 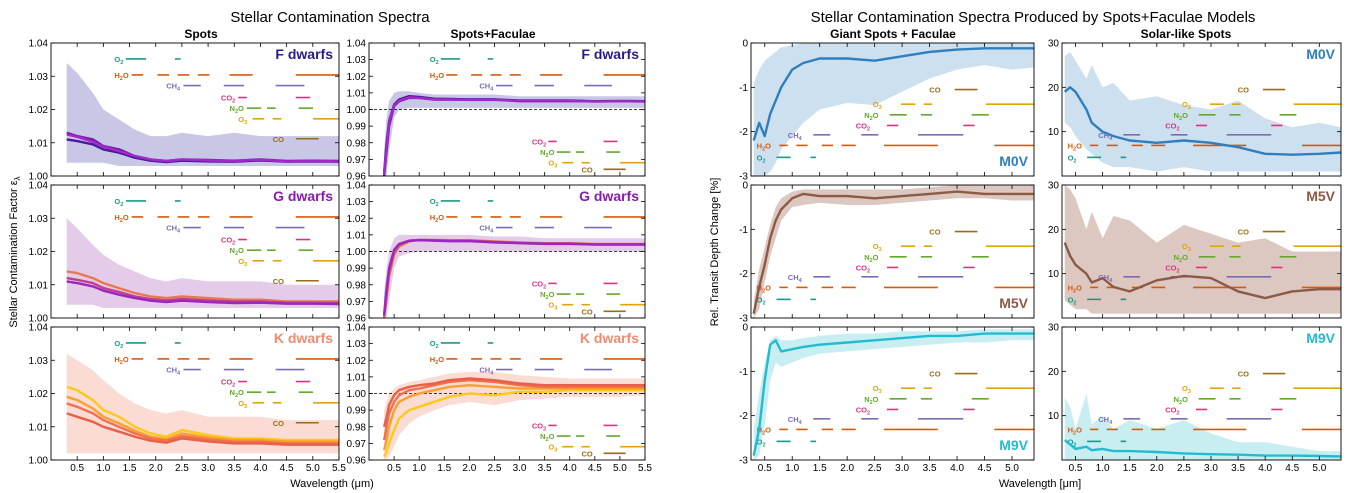 I want to click on y-tick-label: 10, so click(x=1054, y=274).